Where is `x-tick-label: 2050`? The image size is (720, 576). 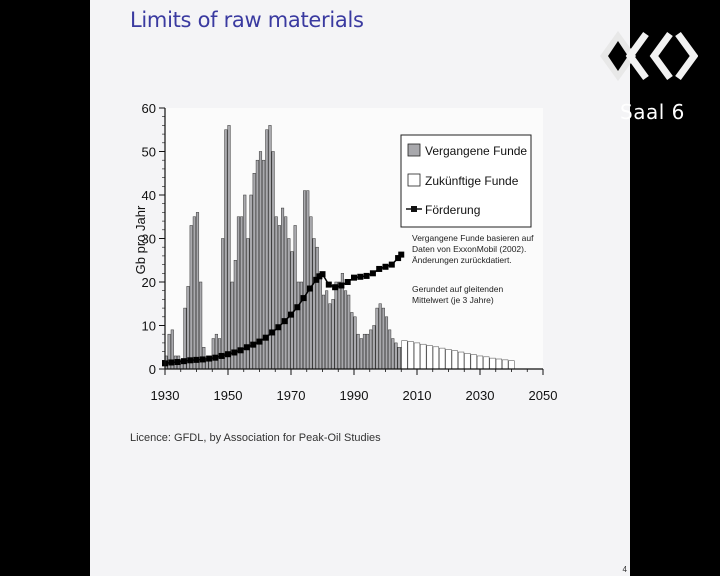 x-tick-label: 2050 is located at coordinates (543, 395).